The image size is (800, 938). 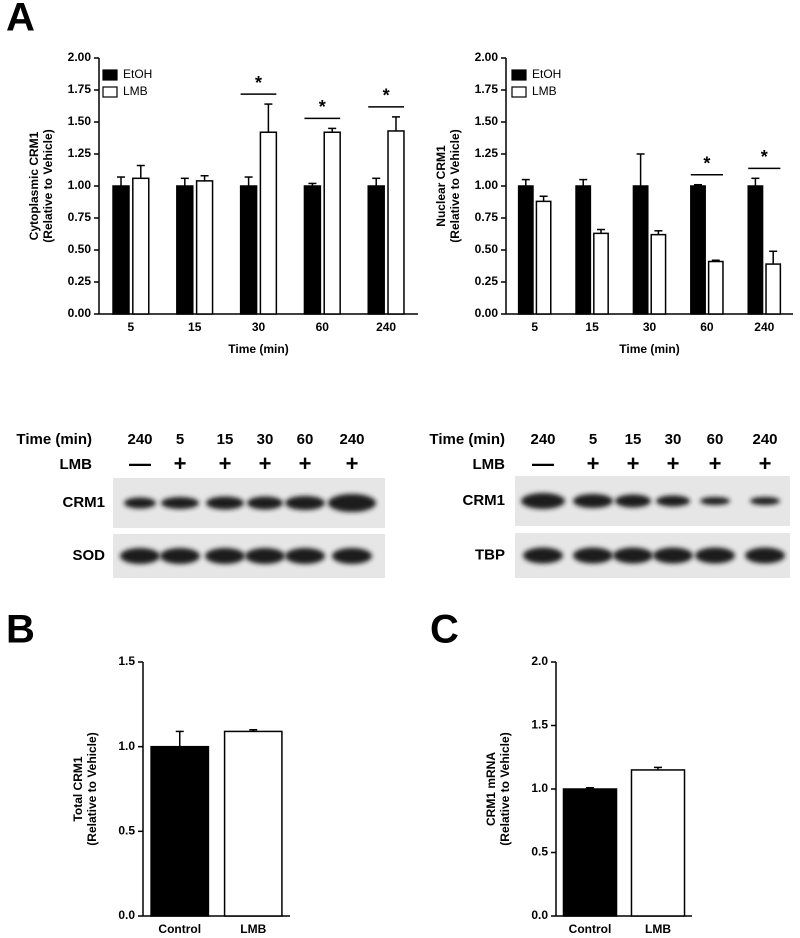 What do you see at coordinates (534, 327) in the screenshot?
I see `x-tick-label: 5` at bounding box center [534, 327].